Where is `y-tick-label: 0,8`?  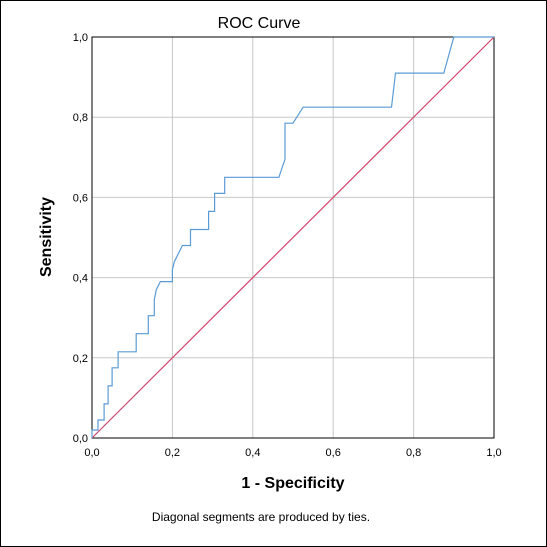
y-tick-label: 0,8 is located at coordinates (80, 118).